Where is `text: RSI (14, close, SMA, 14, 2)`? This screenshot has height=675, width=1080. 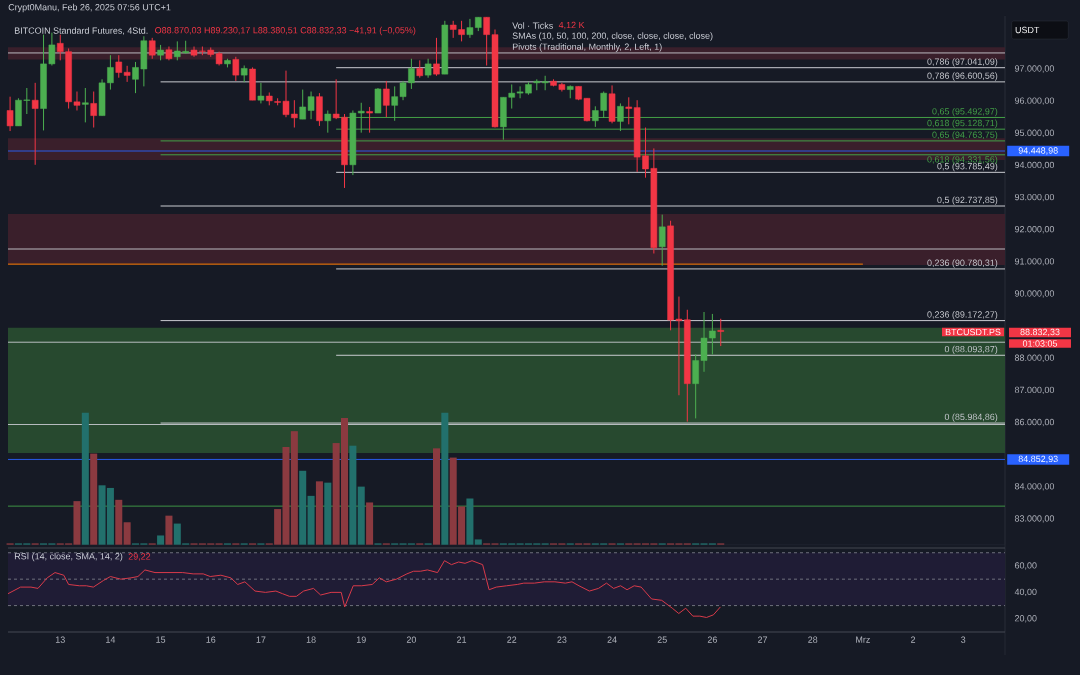
text: RSI (14, close, SMA, 14, 2) is located at coordinates (68, 557).